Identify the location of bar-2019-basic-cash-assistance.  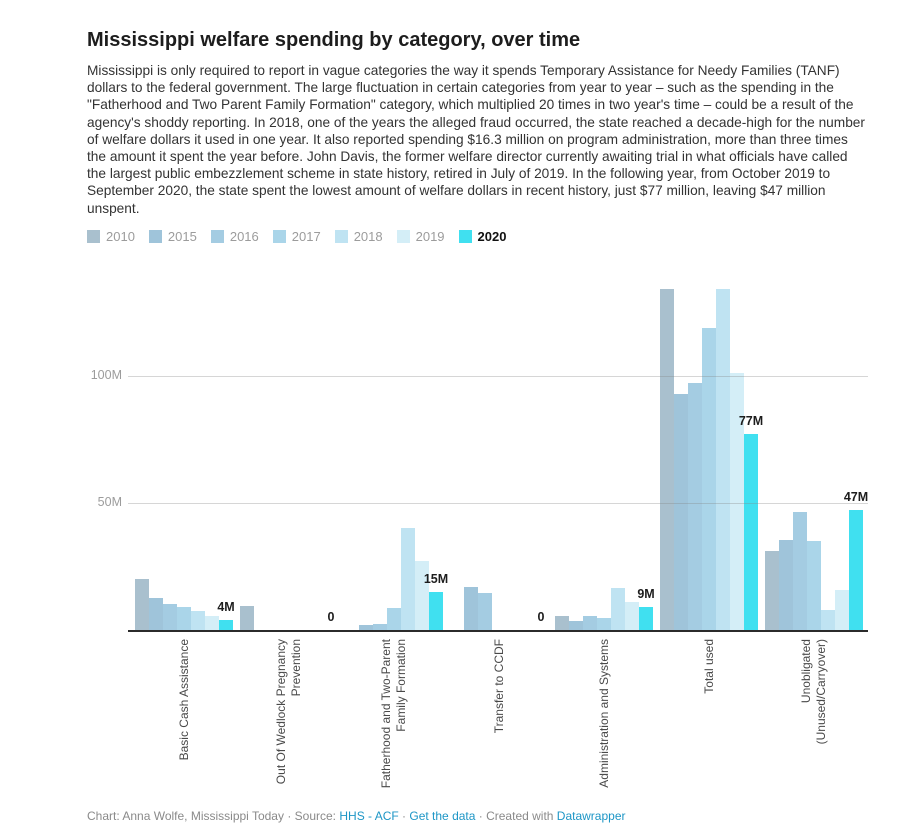
(212, 622).